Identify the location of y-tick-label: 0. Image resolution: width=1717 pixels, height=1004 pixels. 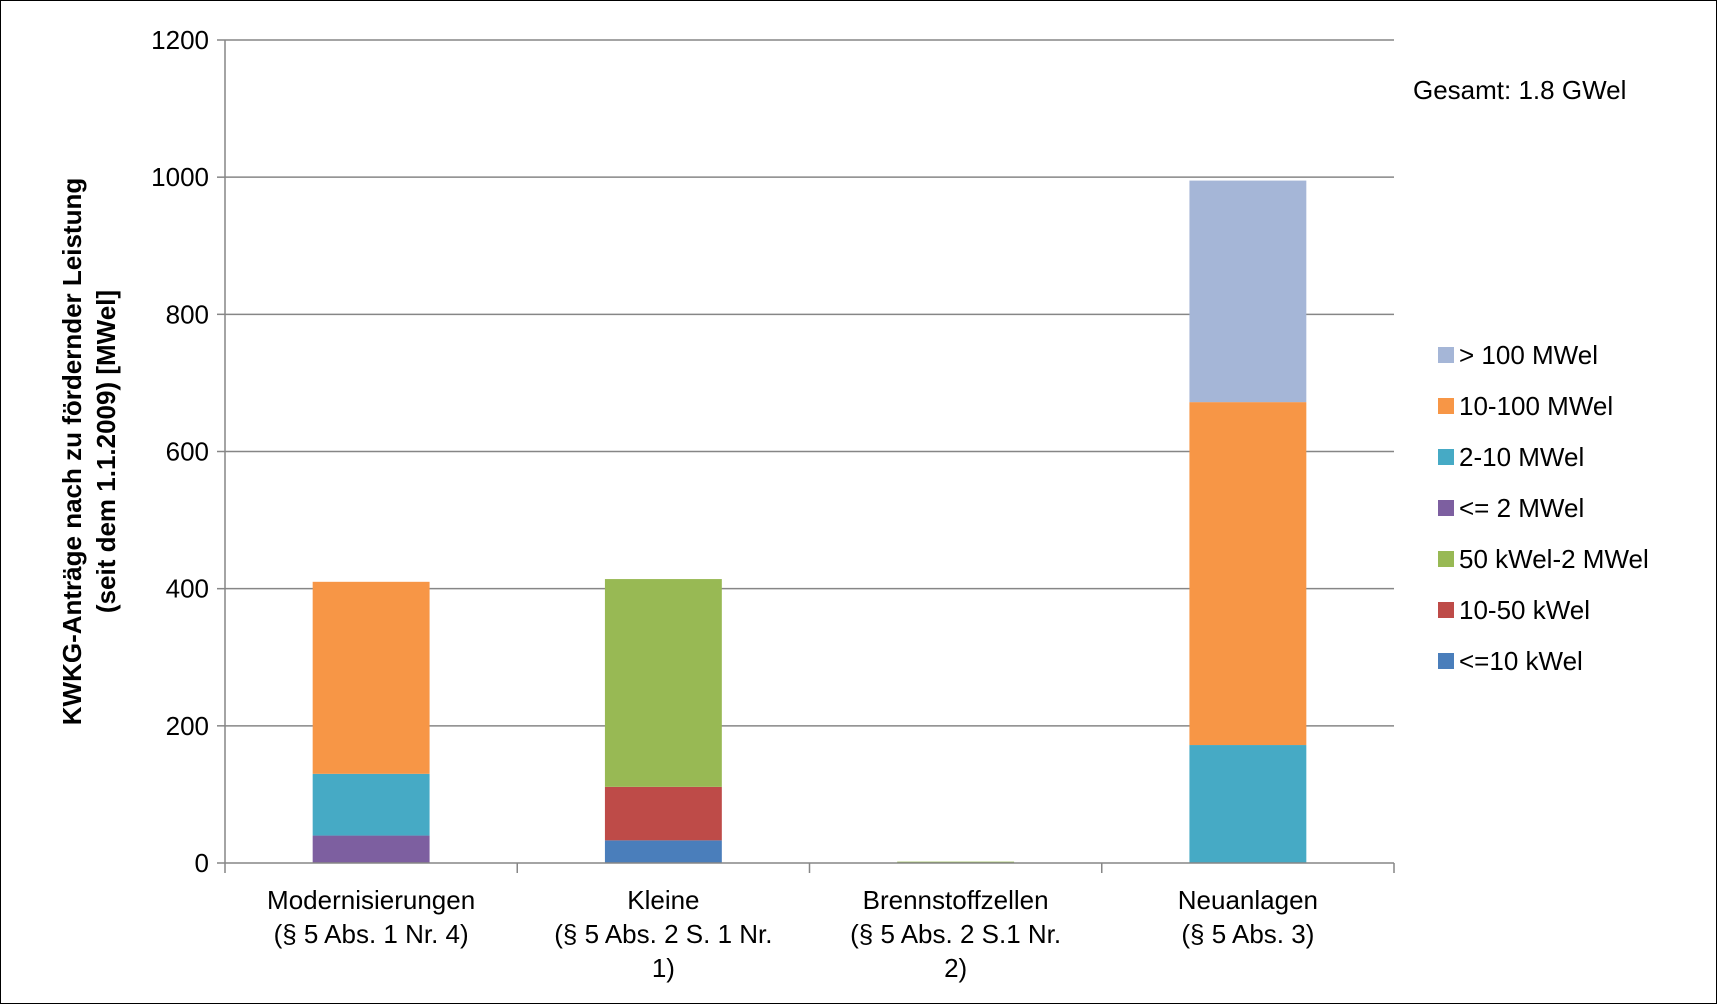
(202, 863).